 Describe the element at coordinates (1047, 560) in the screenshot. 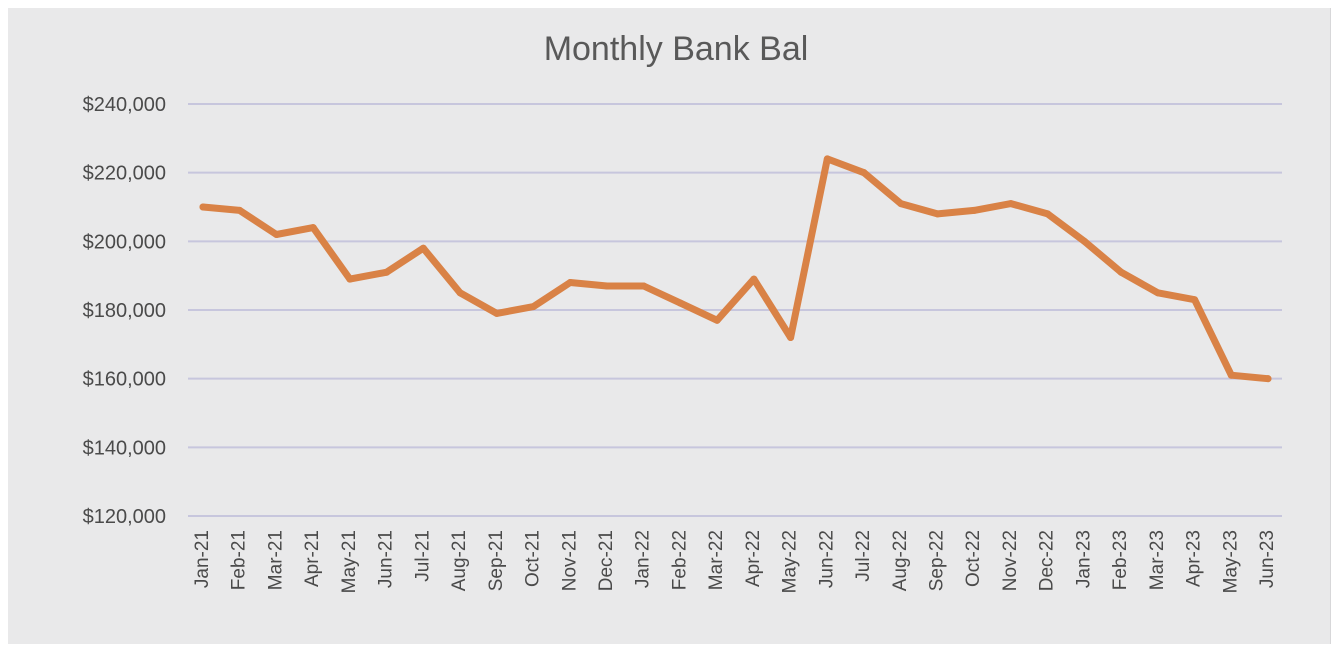

I see `x-tick-label: Dec-22` at that location.